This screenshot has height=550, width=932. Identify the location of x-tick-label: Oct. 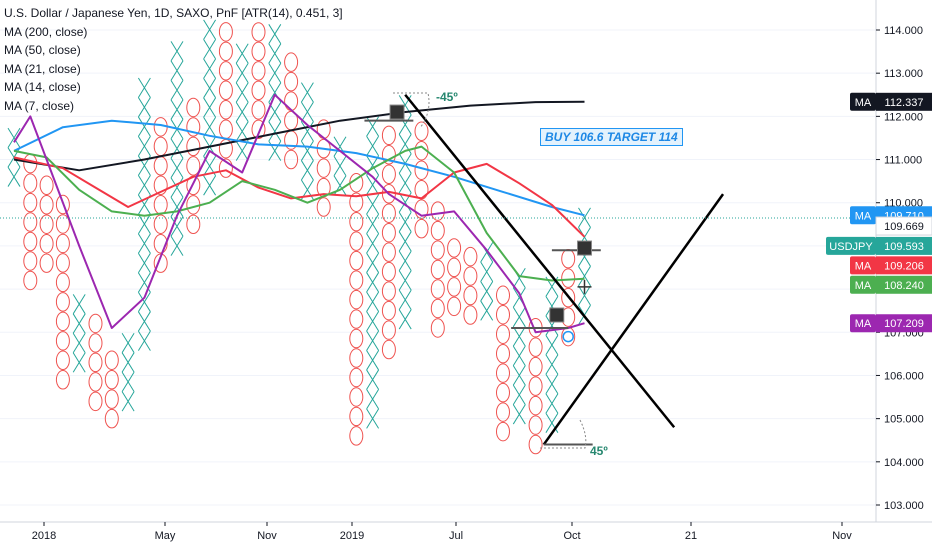
(571, 536).